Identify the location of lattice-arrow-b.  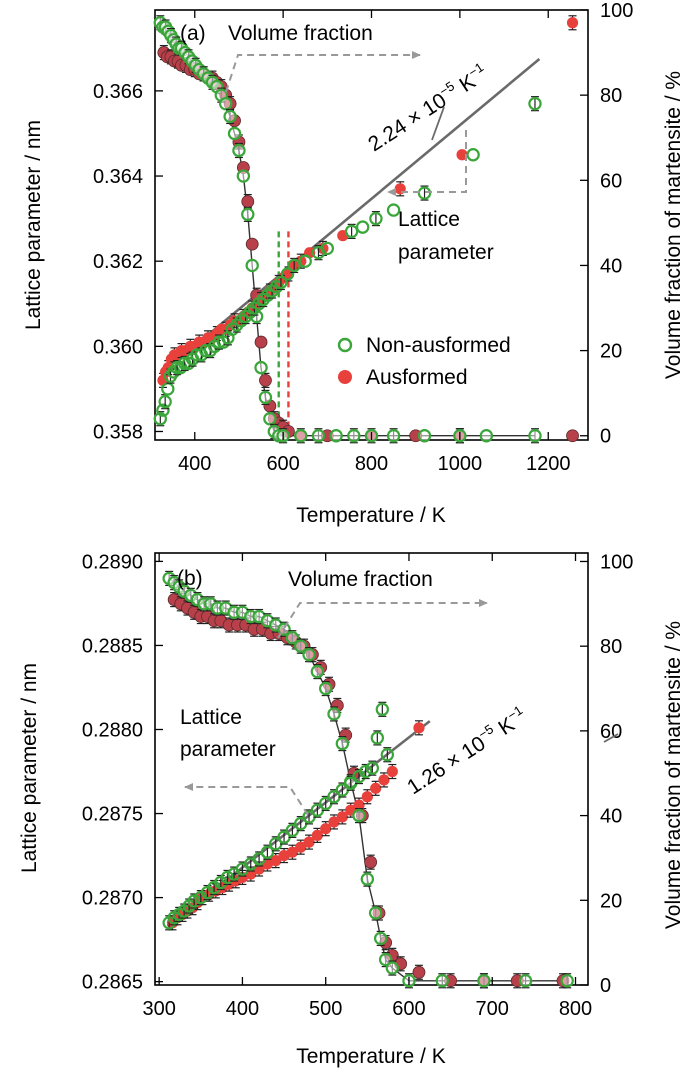
(246, 799).